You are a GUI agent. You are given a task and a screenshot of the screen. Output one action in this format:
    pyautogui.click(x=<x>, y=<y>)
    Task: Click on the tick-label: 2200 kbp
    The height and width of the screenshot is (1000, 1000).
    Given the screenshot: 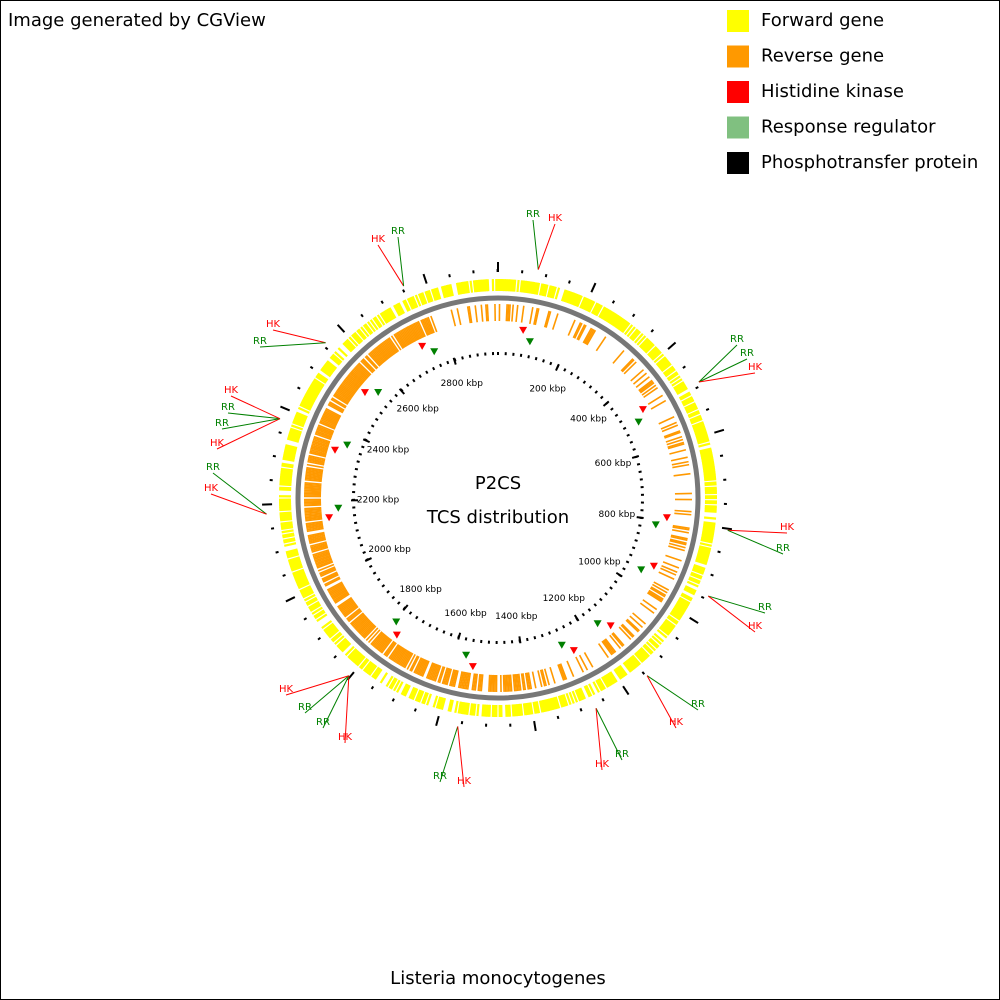 What is the action you would take?
    pyautogui.click(x=378, y=500)
    